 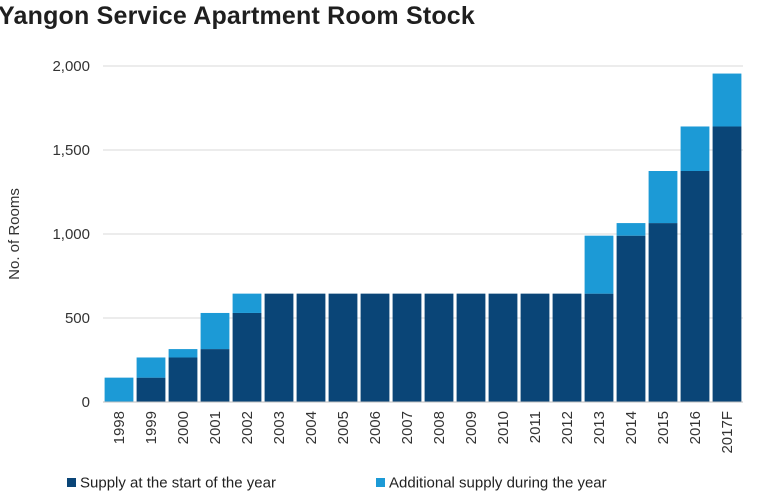 I want to click on y-tick-label: 2,000, so click(x=71, y=66).